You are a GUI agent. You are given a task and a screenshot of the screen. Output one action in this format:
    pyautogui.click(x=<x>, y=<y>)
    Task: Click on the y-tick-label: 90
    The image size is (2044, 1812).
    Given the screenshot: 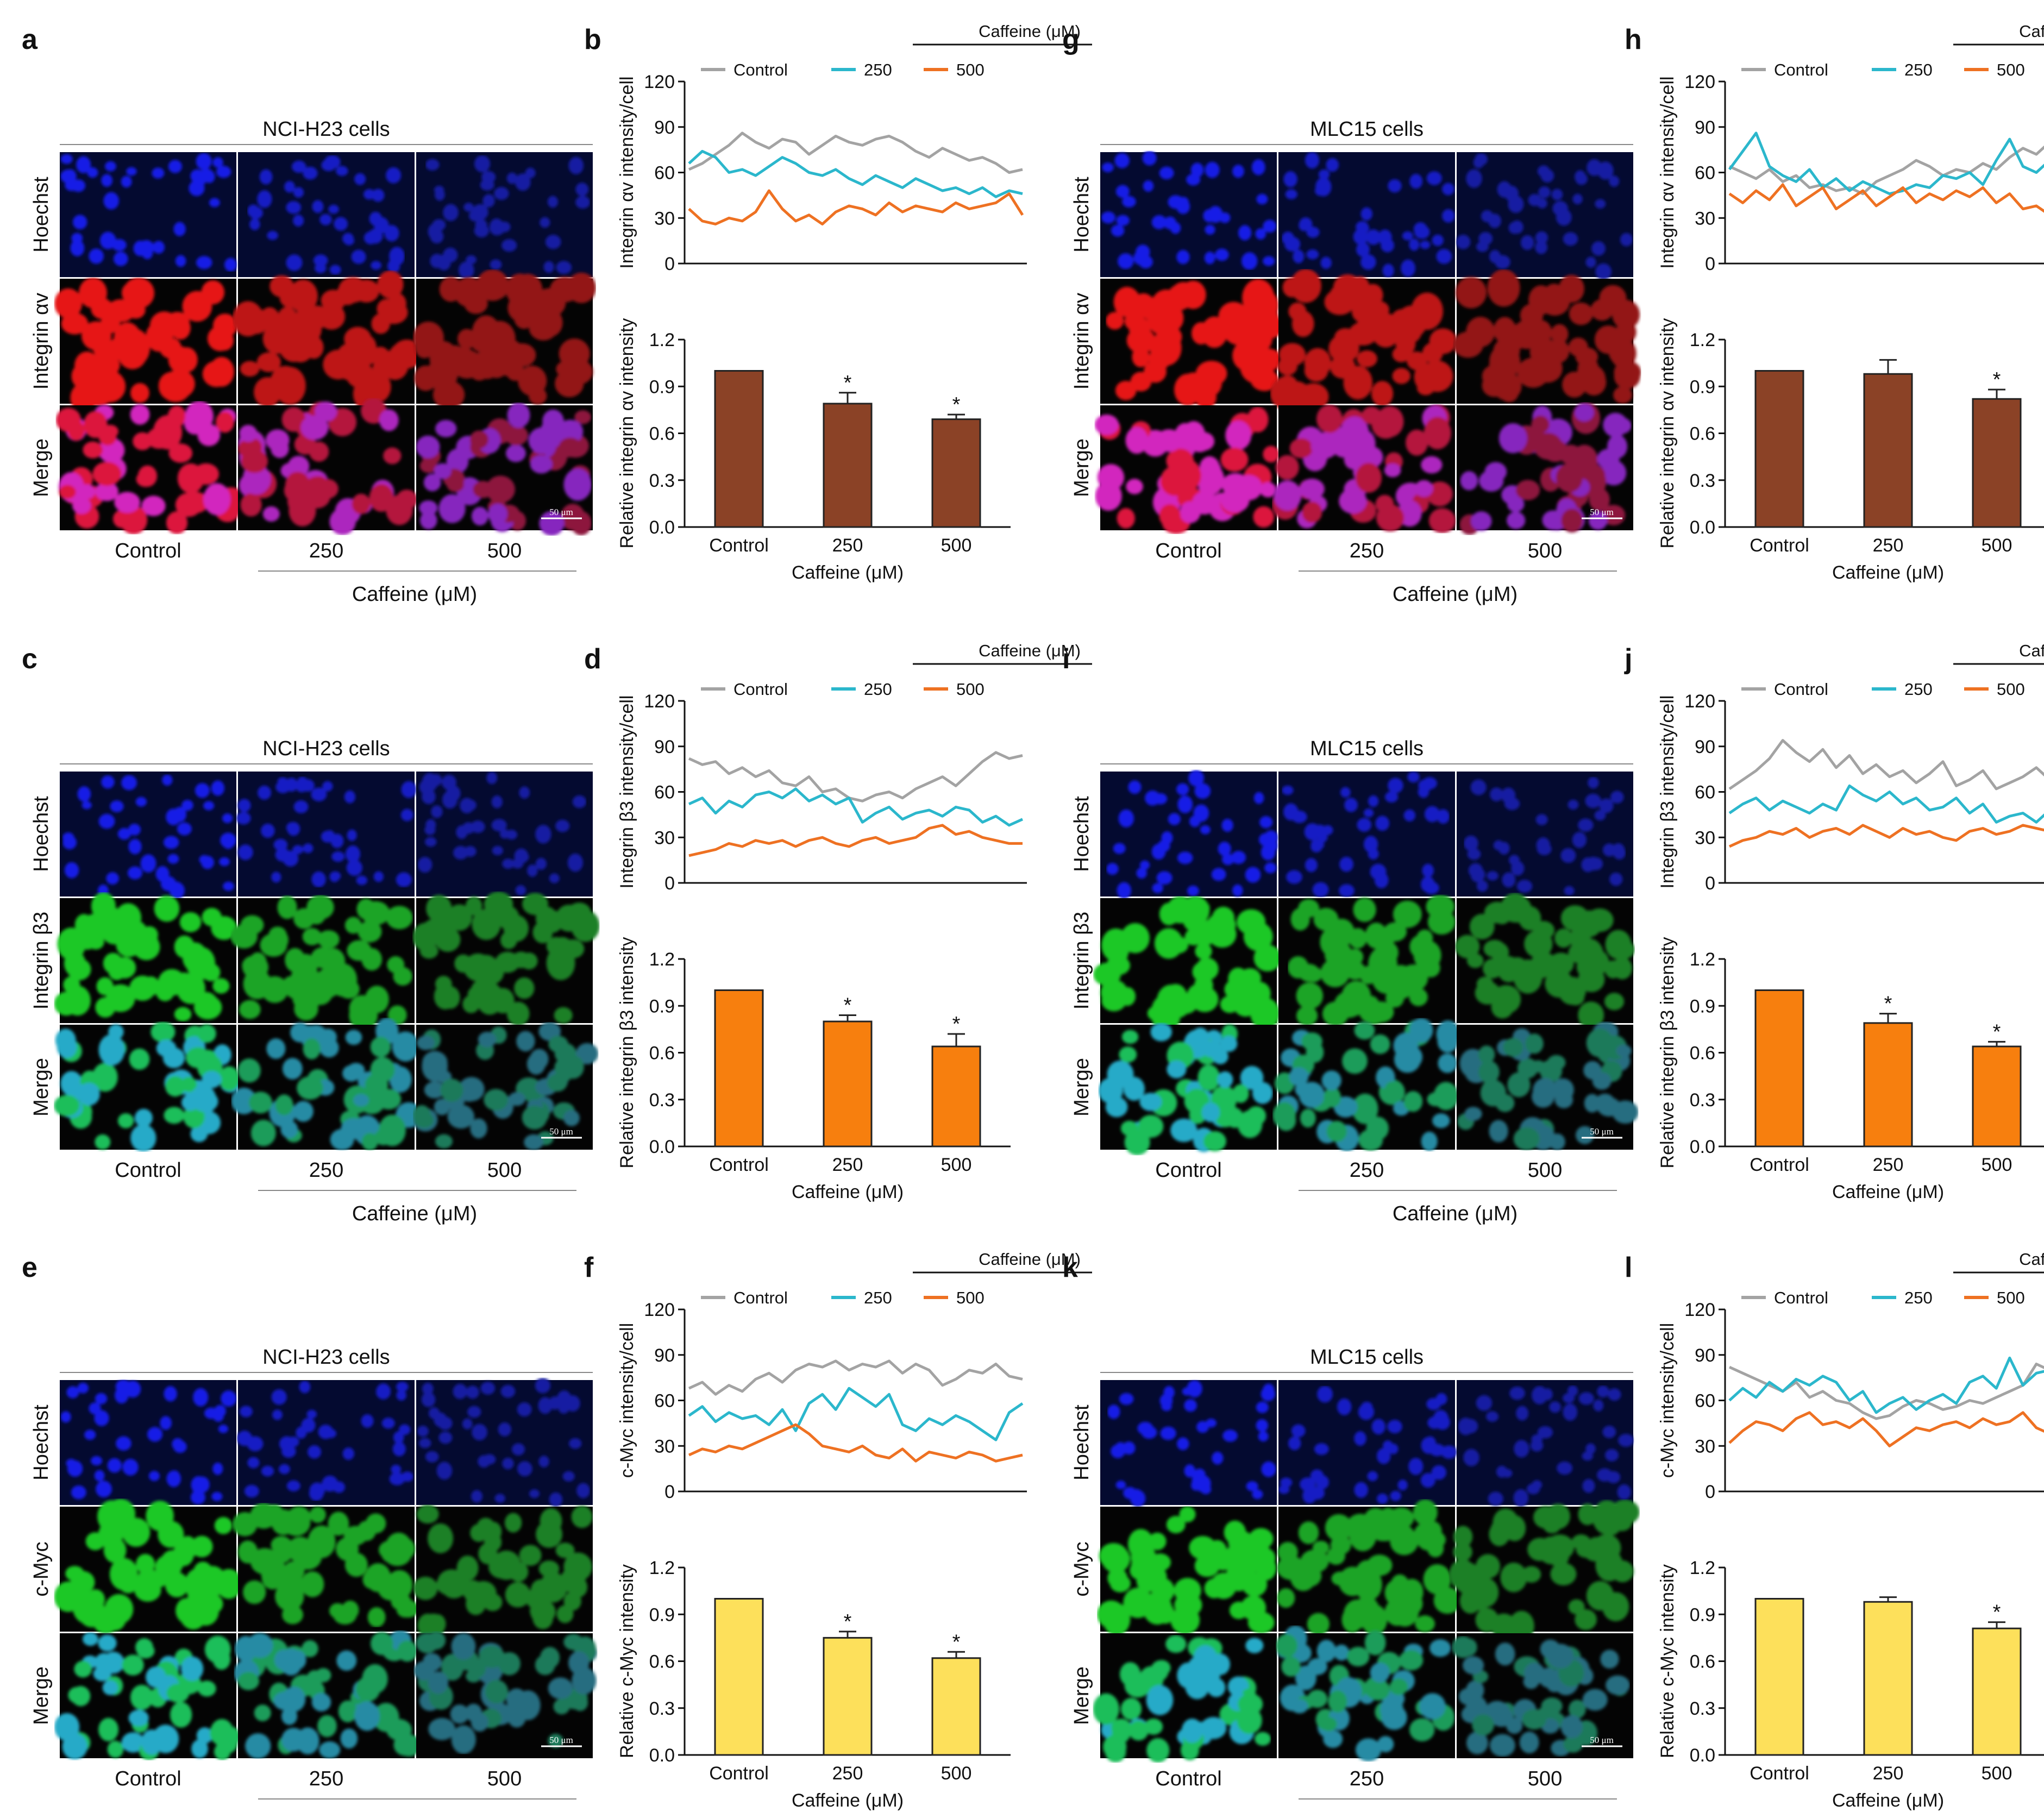 What is the action you would take?
    pyautogui.click(x=1705, y=747)
    